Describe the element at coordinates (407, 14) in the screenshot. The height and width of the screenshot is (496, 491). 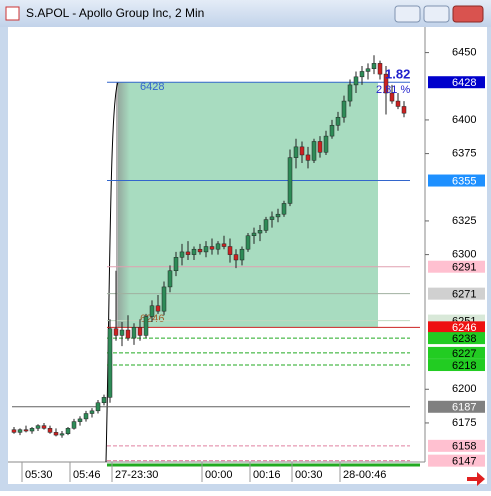
I see `minimize-button` at that location.